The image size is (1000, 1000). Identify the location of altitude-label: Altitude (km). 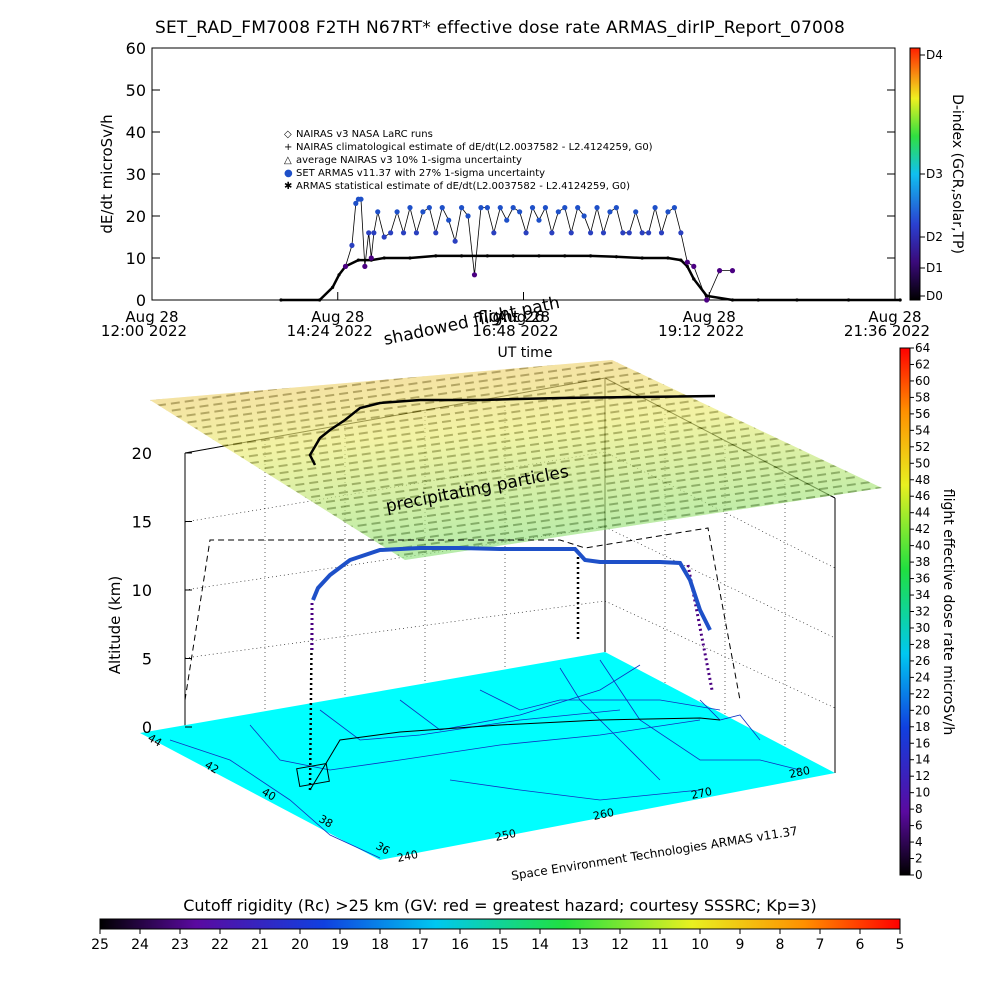
(115, 625).